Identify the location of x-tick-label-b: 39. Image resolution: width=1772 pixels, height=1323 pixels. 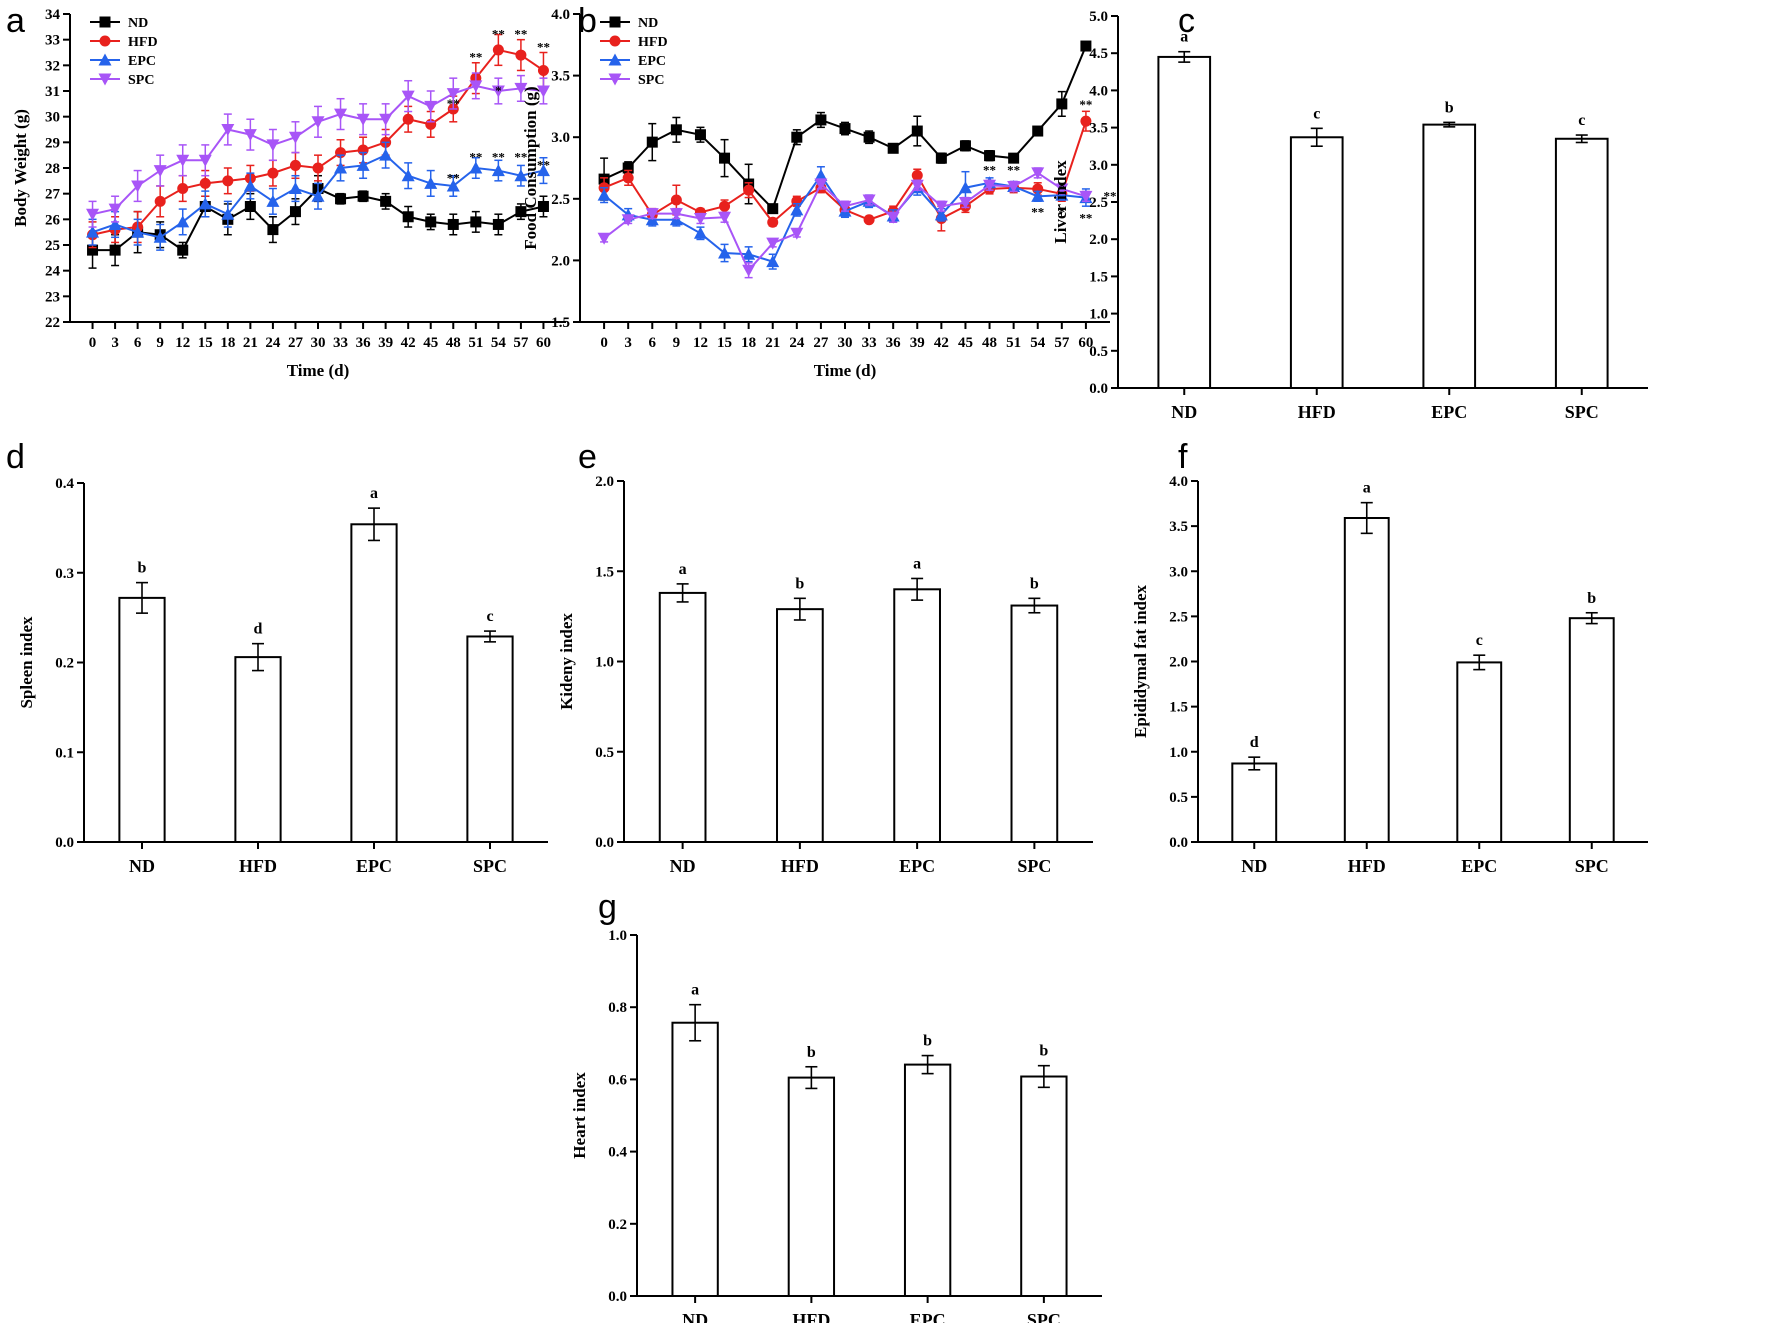
(917, 343).